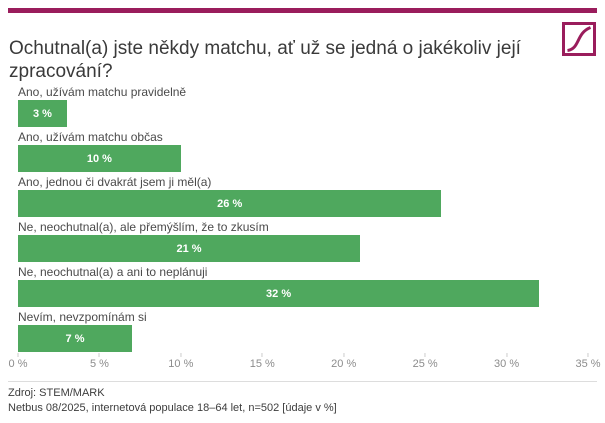 Image resolution: width=605 pixels, height=423 pixels. I want to click on bar-value-label: 21 %, so click(189, 248).